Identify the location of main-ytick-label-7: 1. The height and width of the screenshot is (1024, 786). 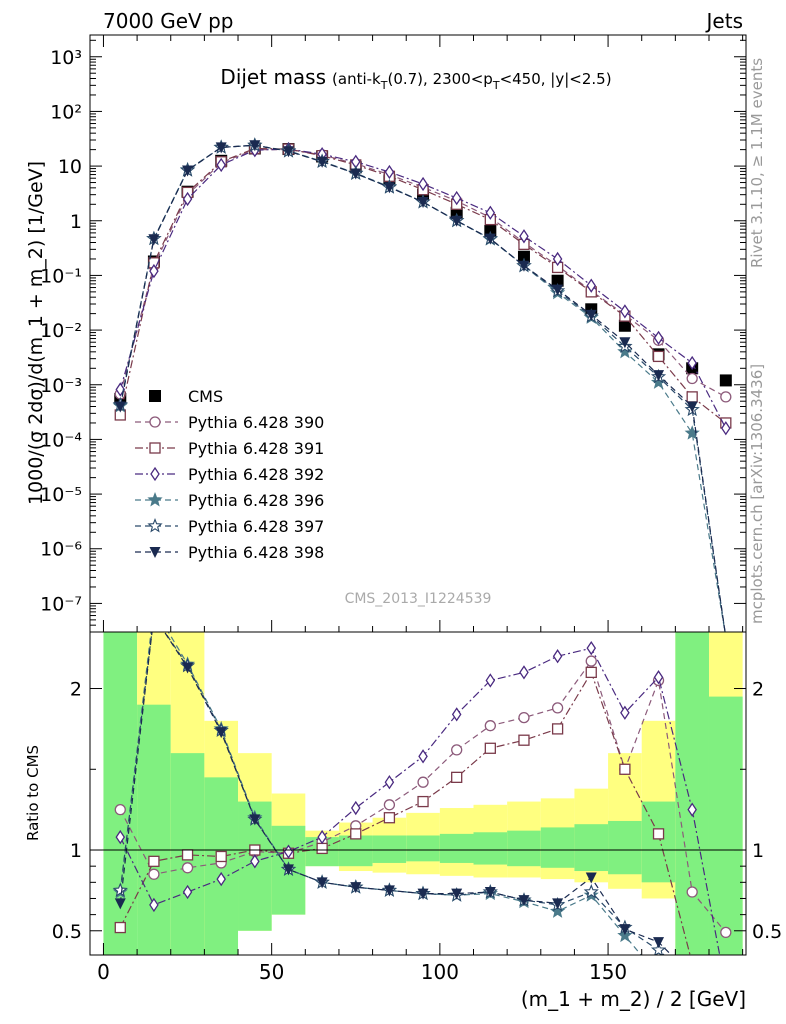
(76, 222).